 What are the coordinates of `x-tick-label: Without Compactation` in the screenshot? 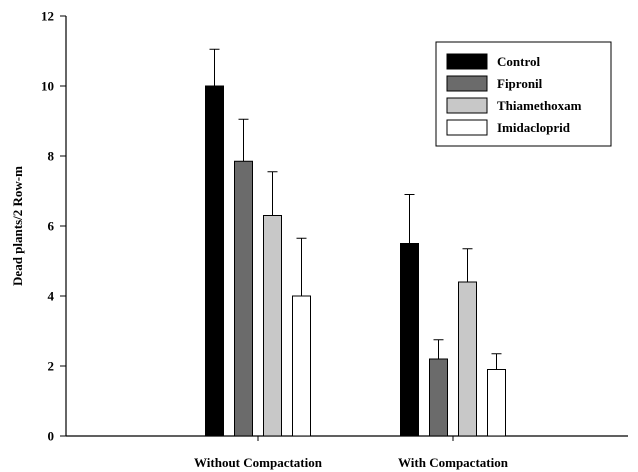 It's located at (258, 462).